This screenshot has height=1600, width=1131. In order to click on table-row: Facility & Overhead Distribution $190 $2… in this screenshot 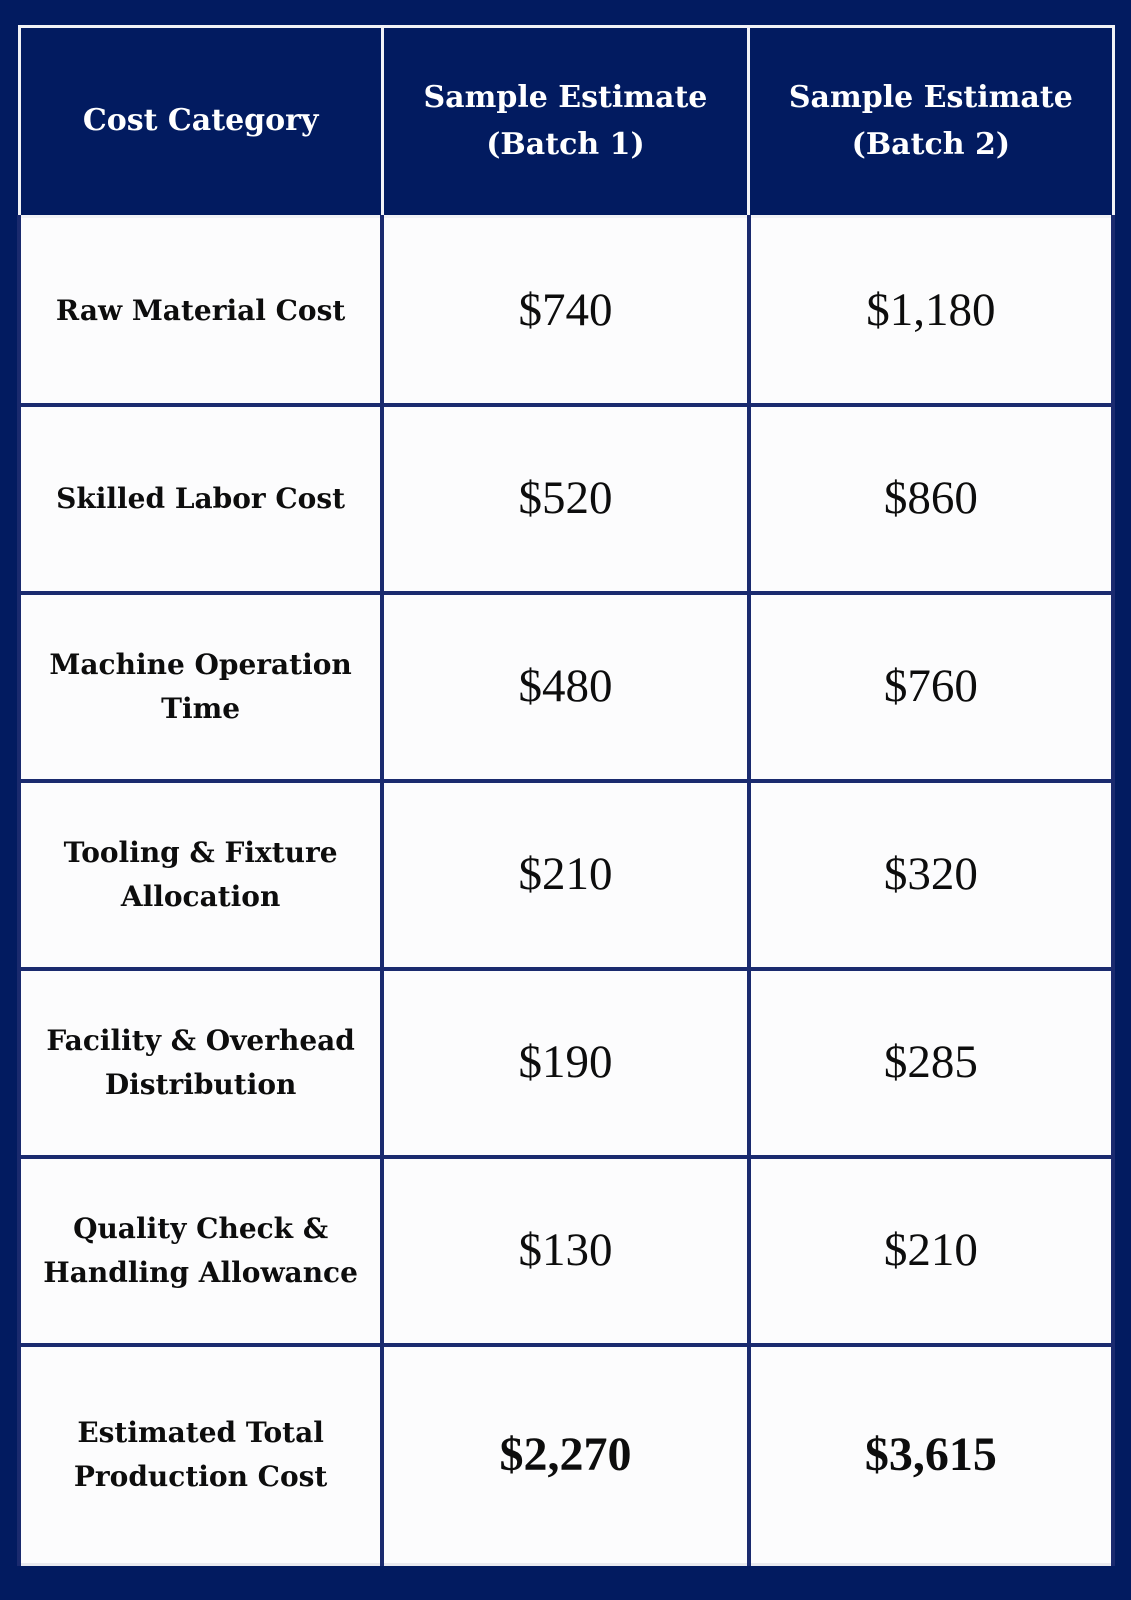, I will do `click(566, 1062)`.